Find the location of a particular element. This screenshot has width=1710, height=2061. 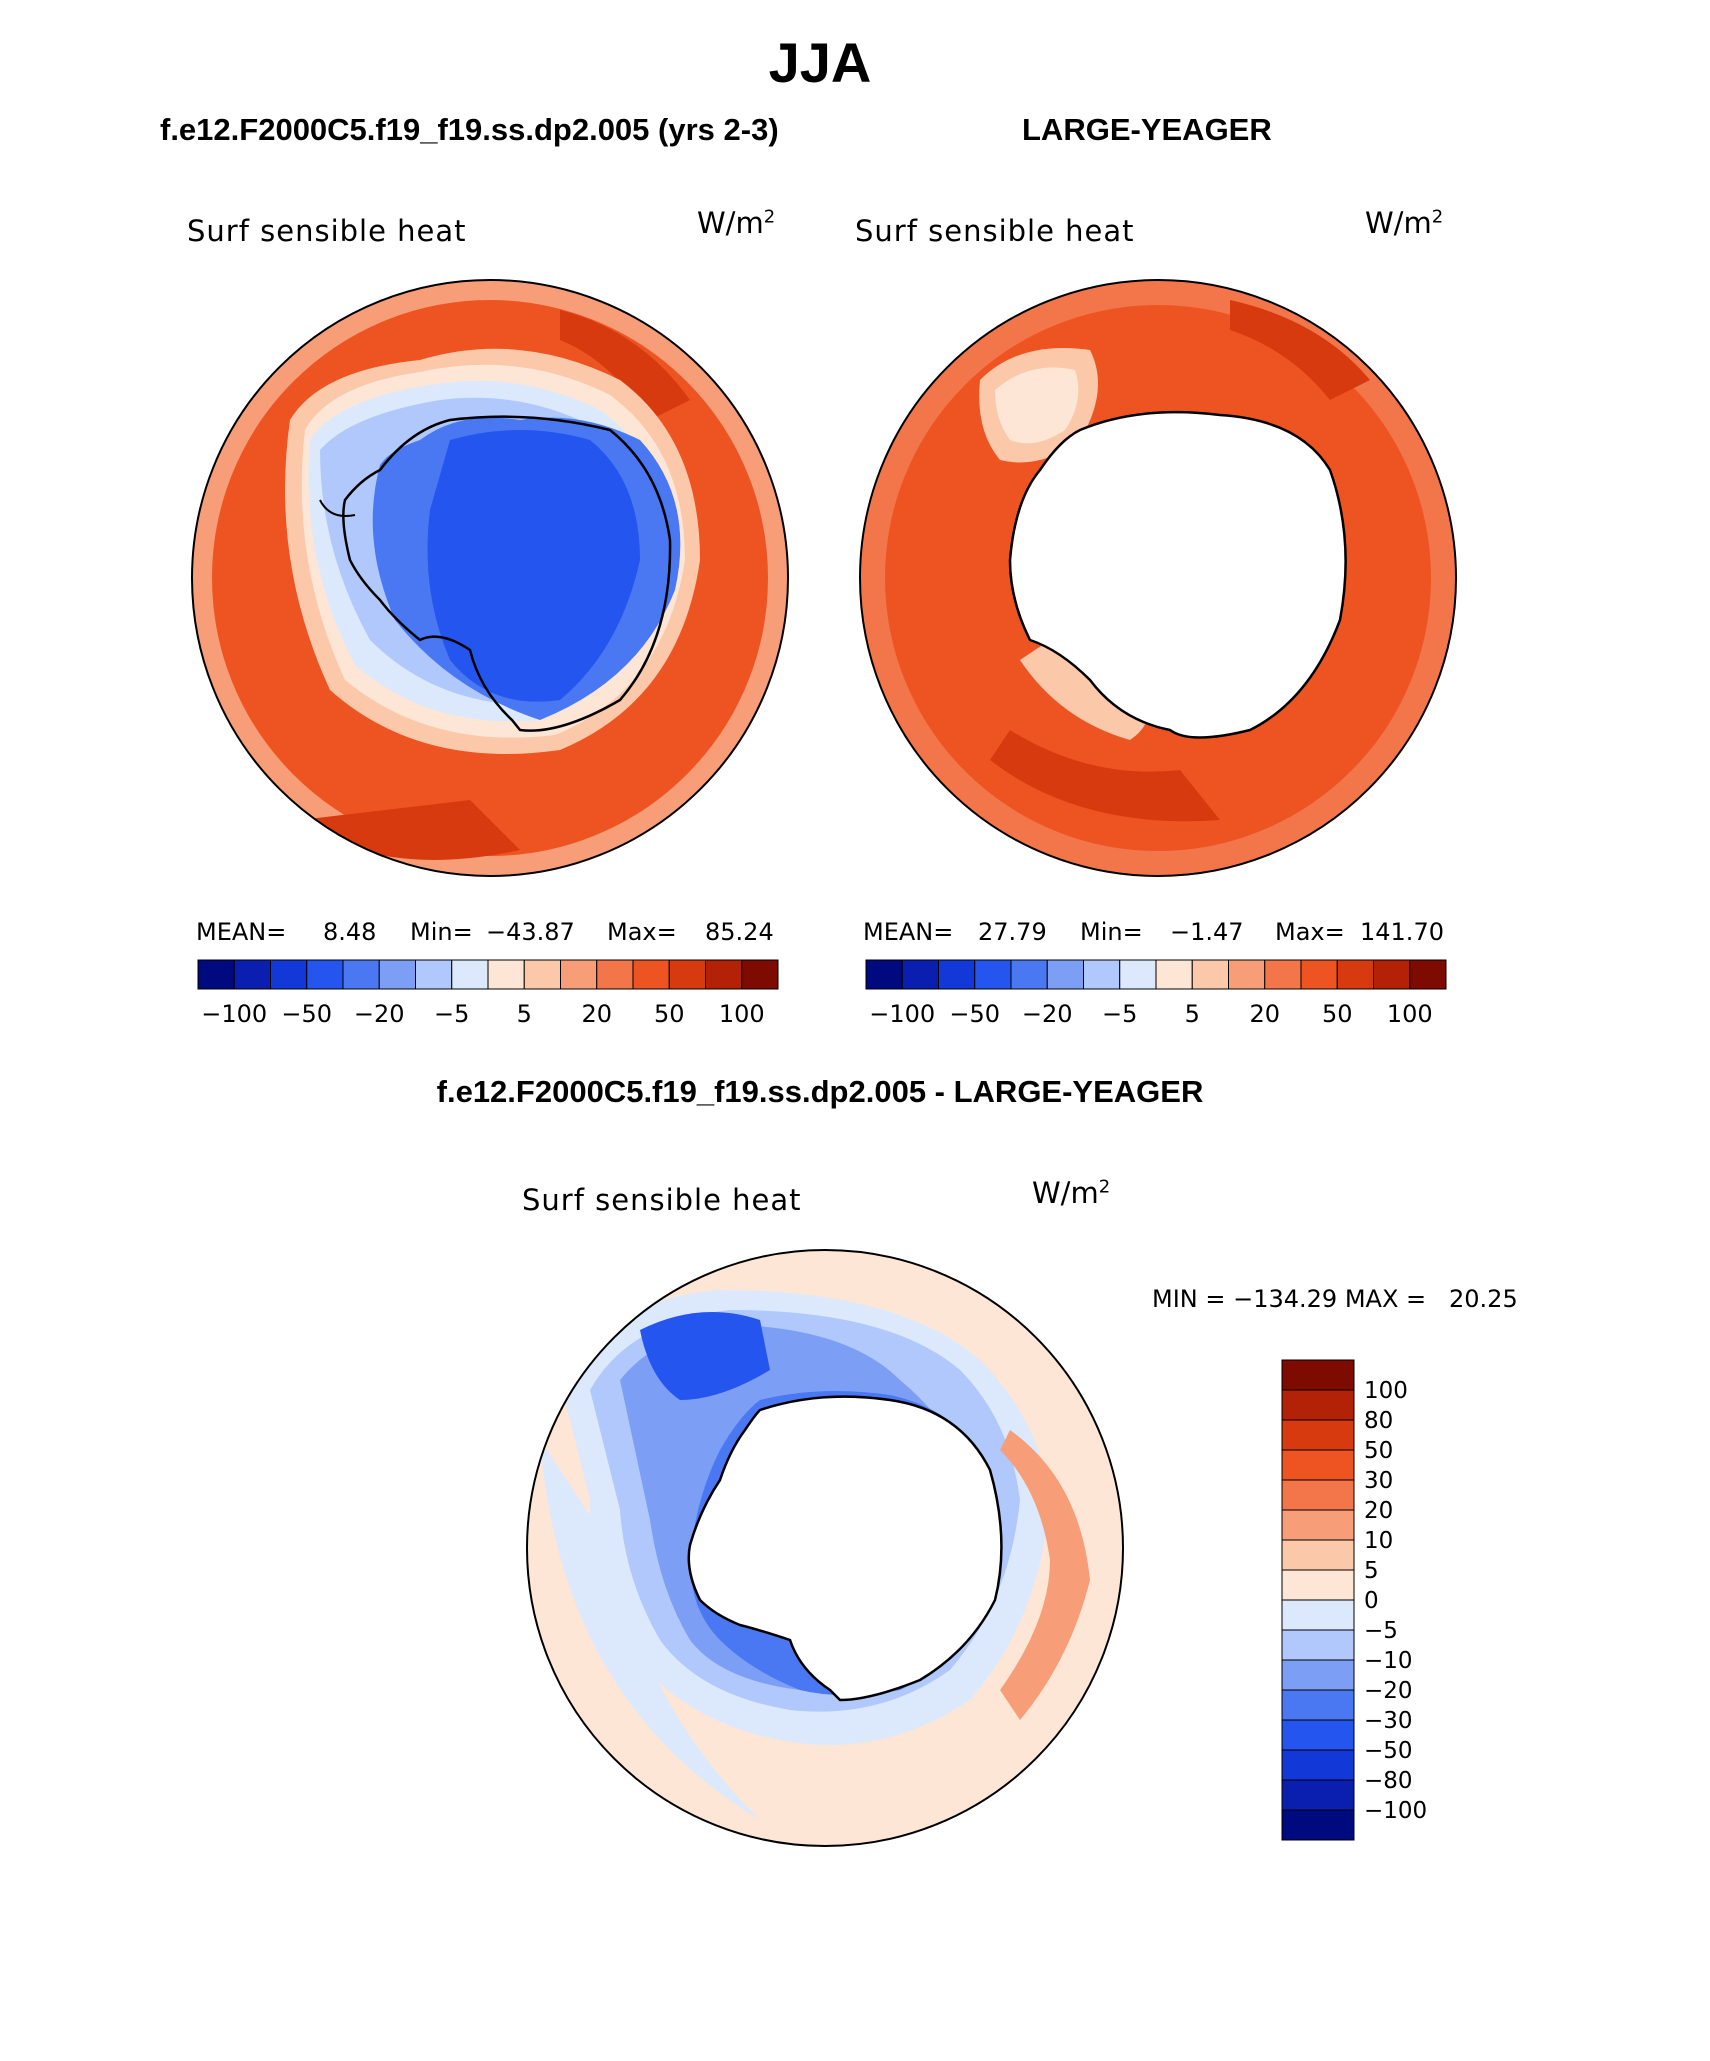

panel1-max-label: Max= is located at coordinates (642, 932).